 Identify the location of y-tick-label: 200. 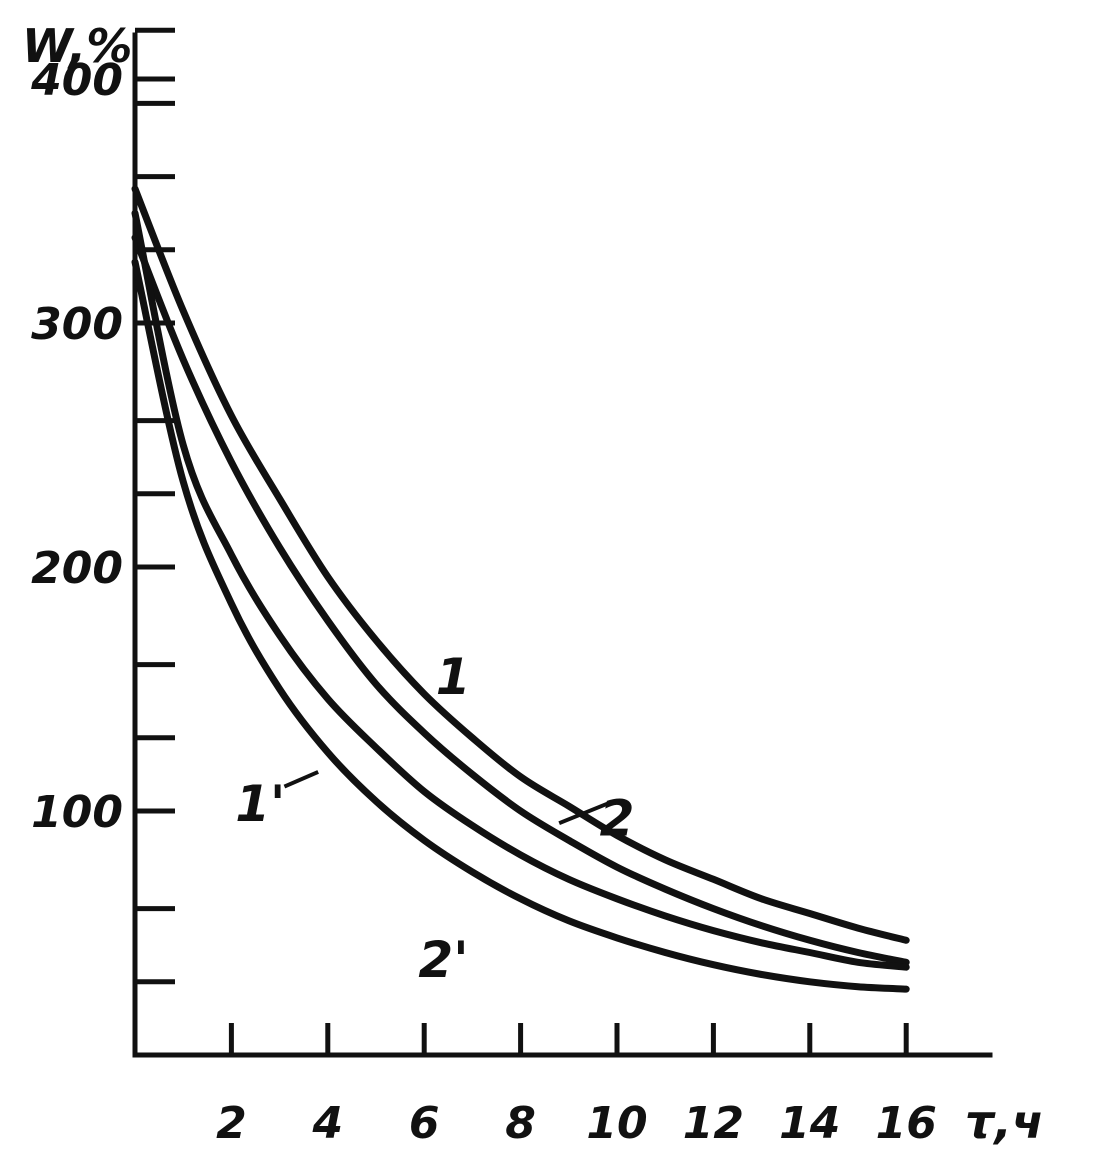
(77, 568).